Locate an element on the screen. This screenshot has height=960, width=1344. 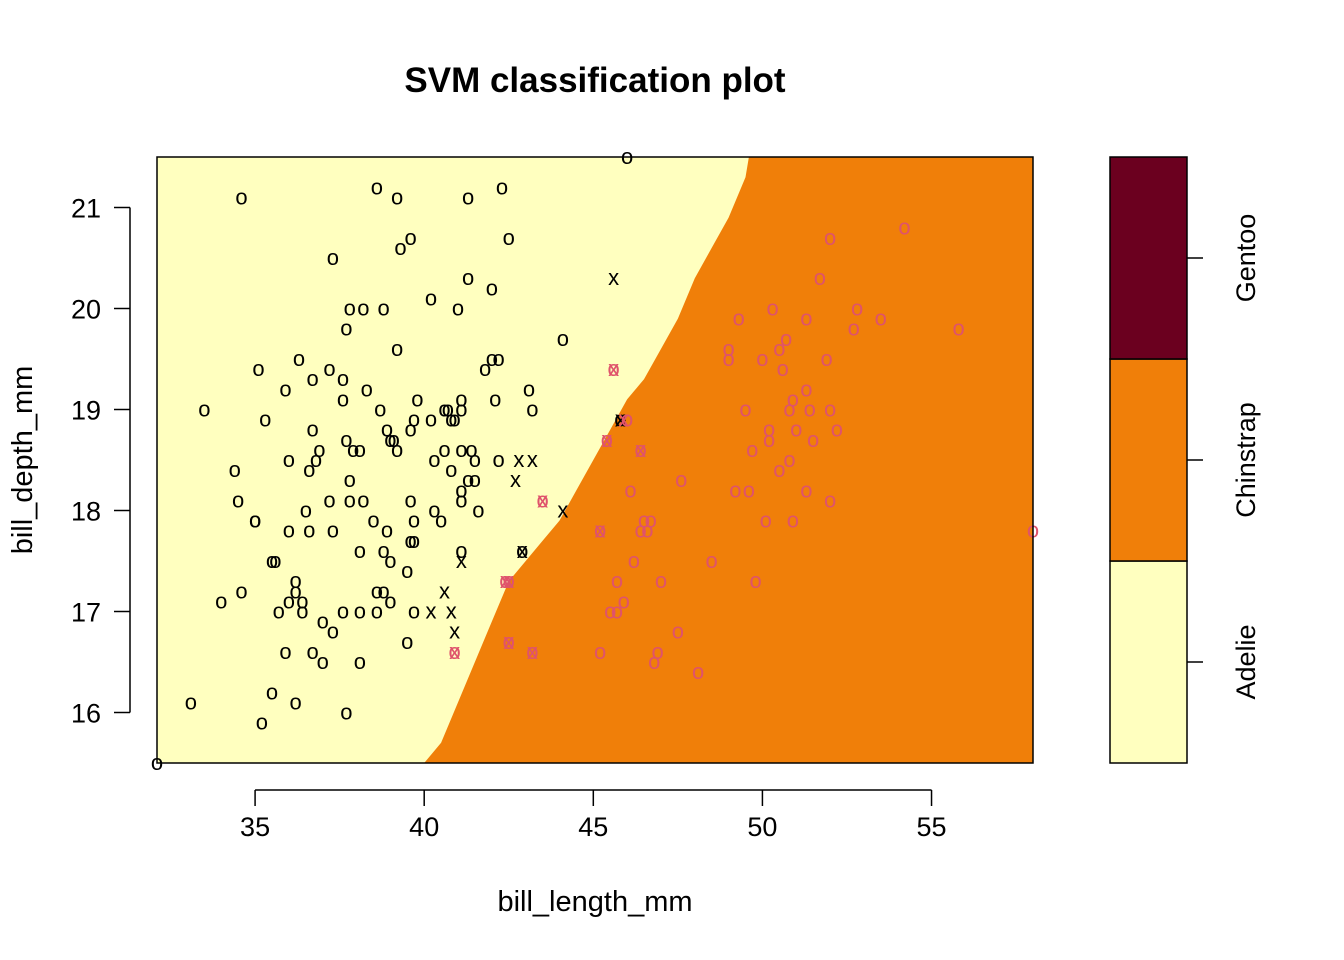
x-tick-label: 45 is located at coordinates (593, 827).